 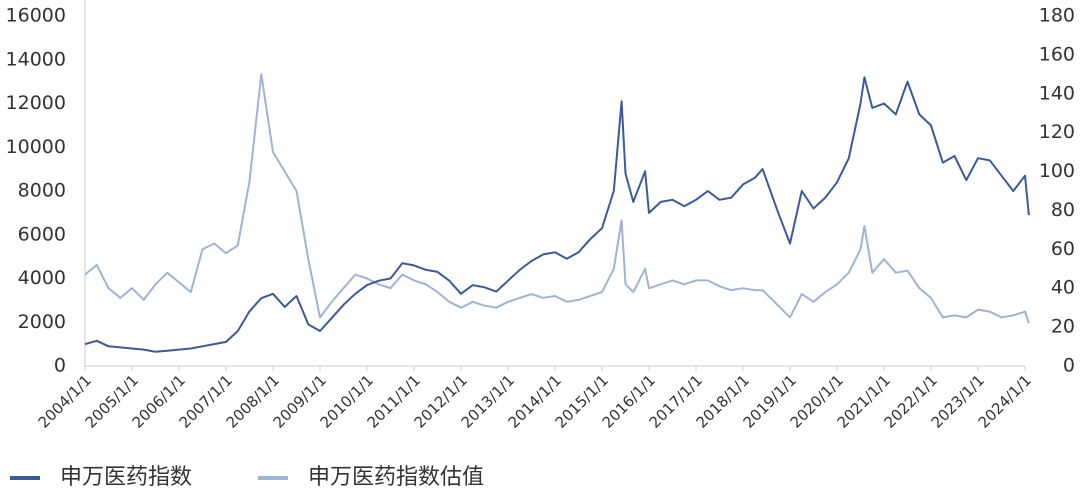 What do you see at coordinates (1057, 16) in the screenshot?
I see `y2-tick-label: 180` at bounding box center [1057, 16].